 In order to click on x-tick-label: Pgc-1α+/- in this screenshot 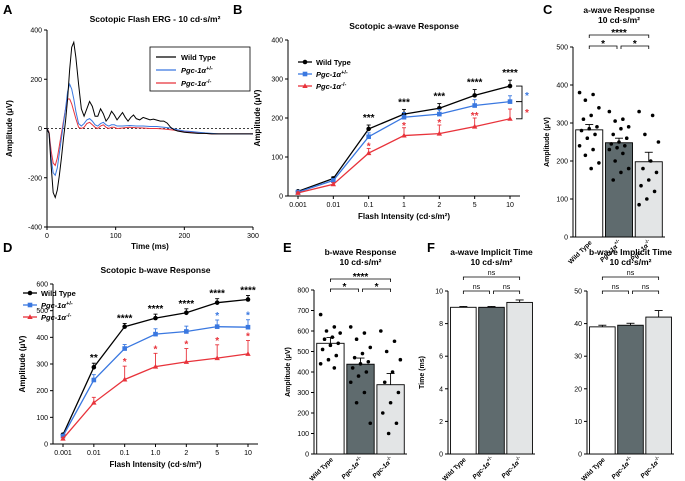, I will do `click(483, 468)`.